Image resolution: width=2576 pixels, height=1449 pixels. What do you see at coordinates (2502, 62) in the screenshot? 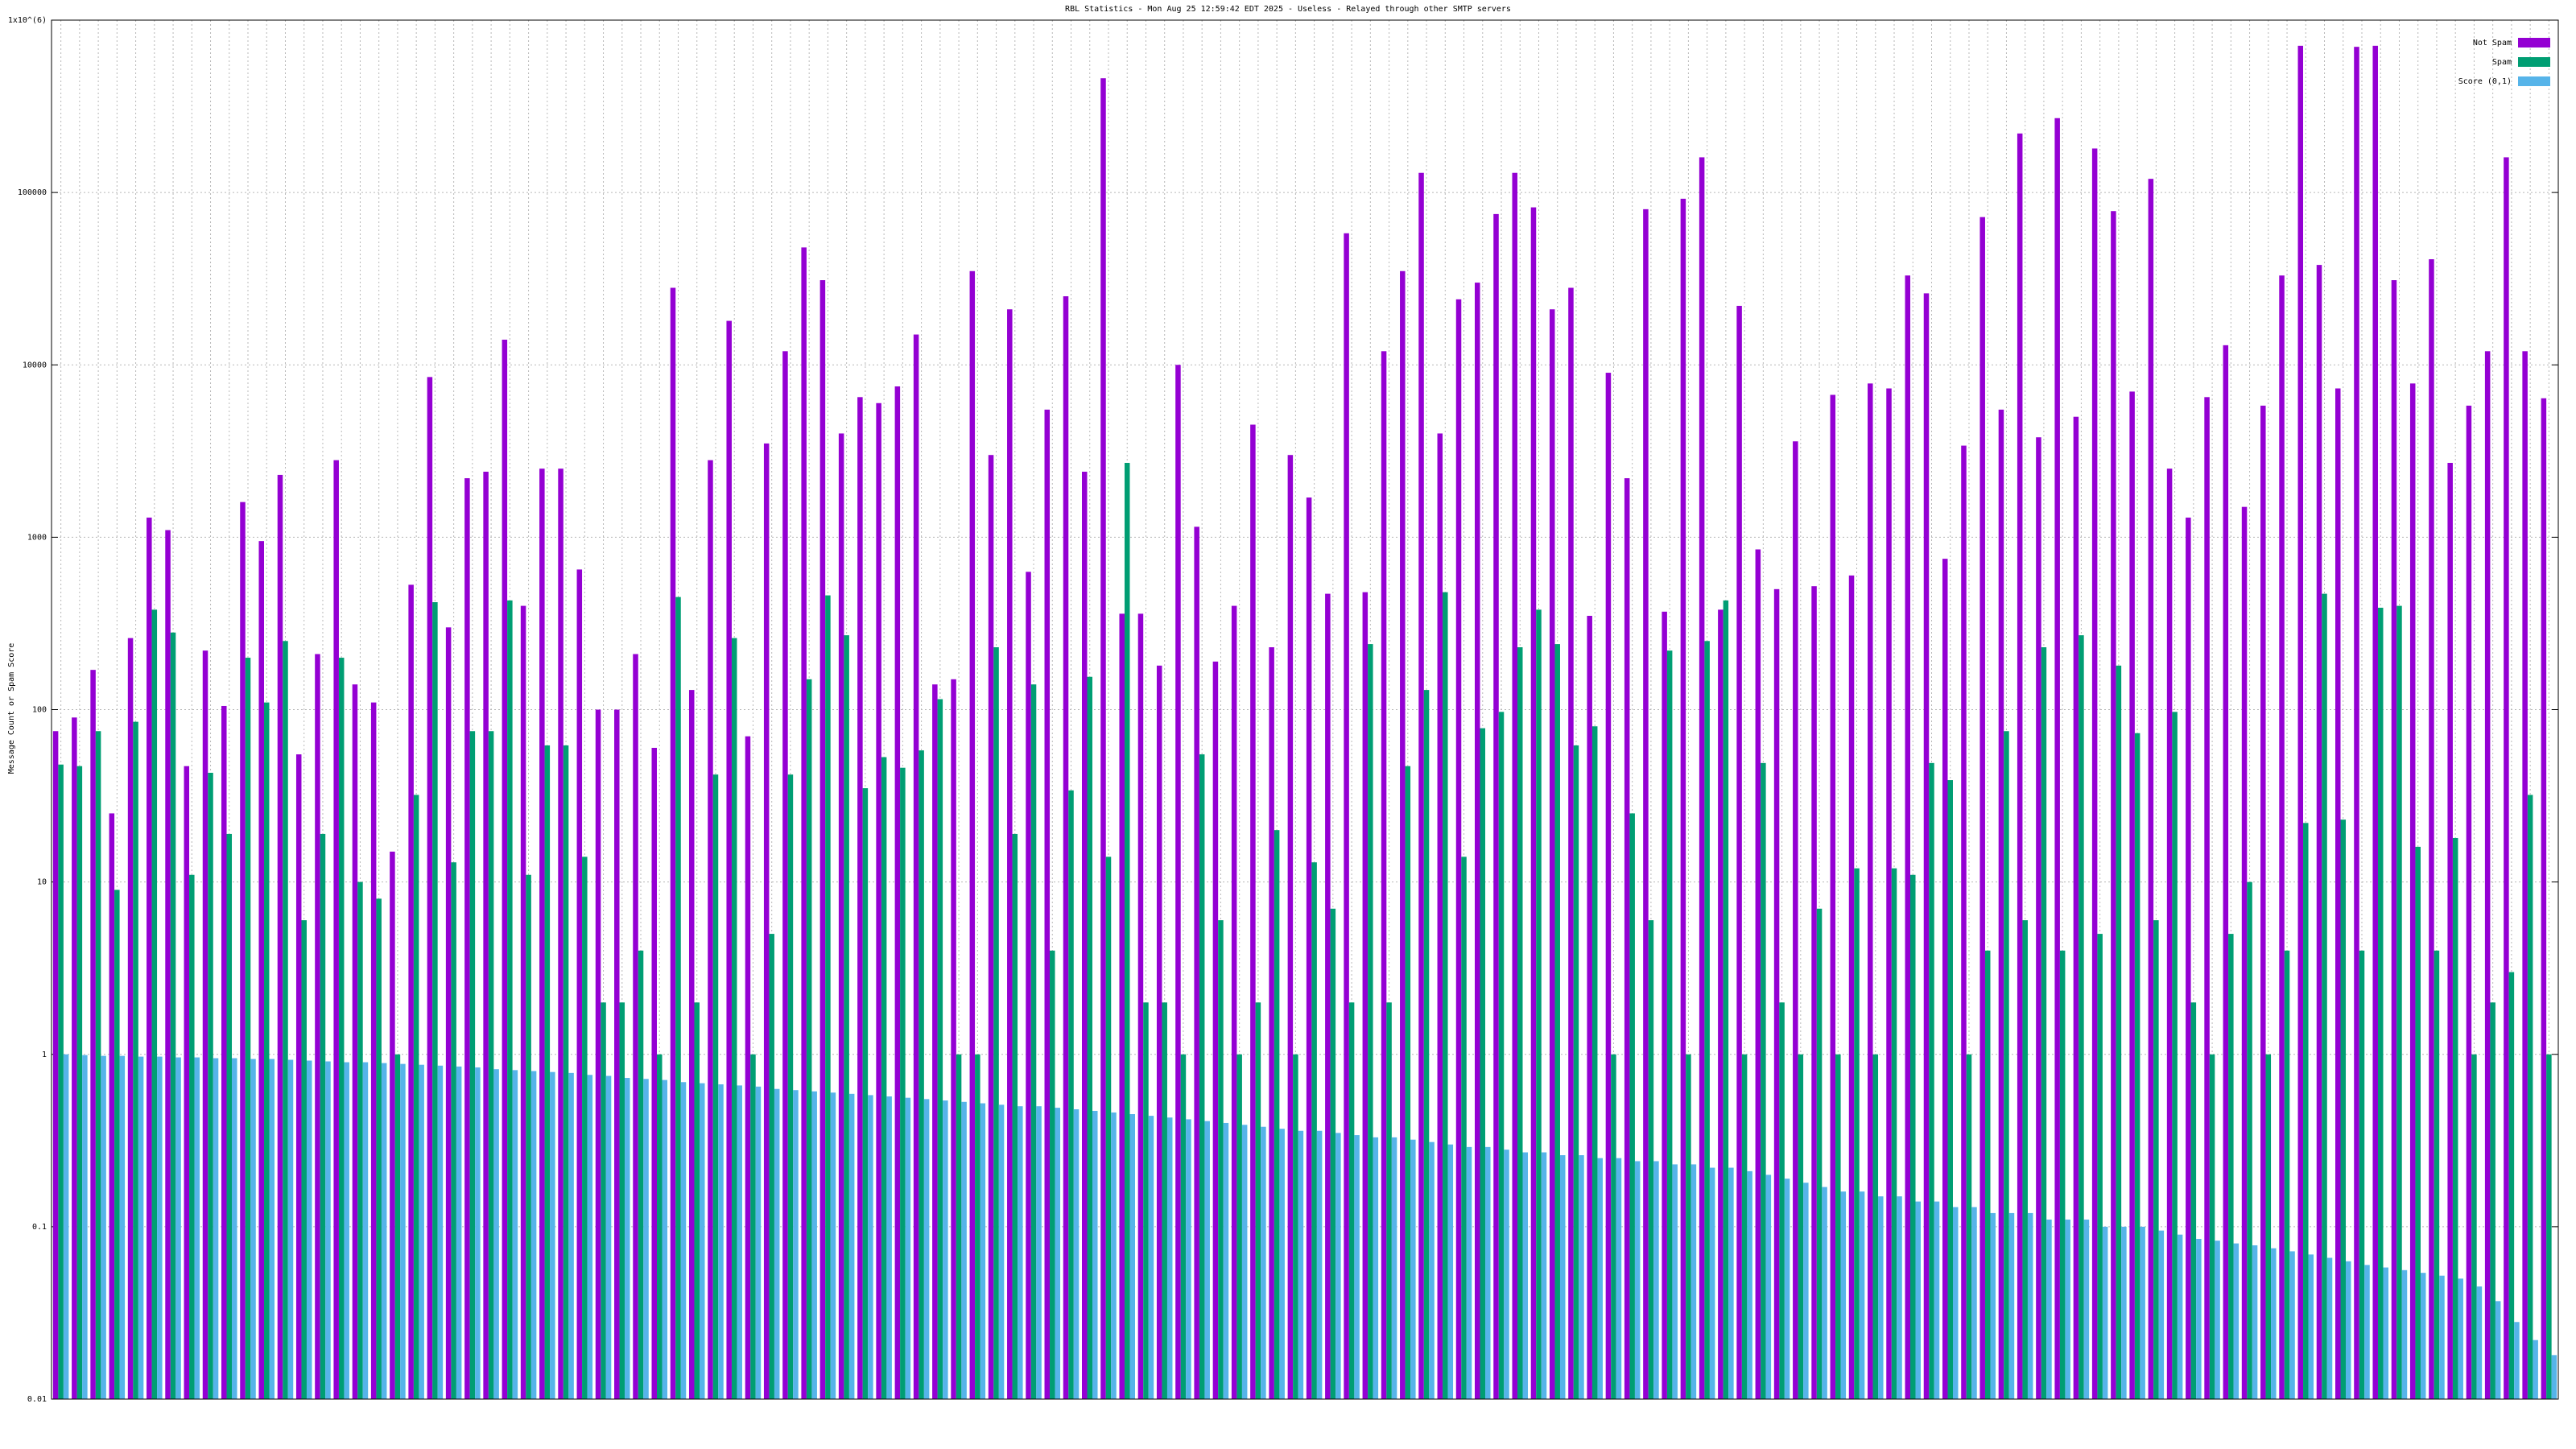
I see `legend-label: Spam` at bounding box center [2502, 62].